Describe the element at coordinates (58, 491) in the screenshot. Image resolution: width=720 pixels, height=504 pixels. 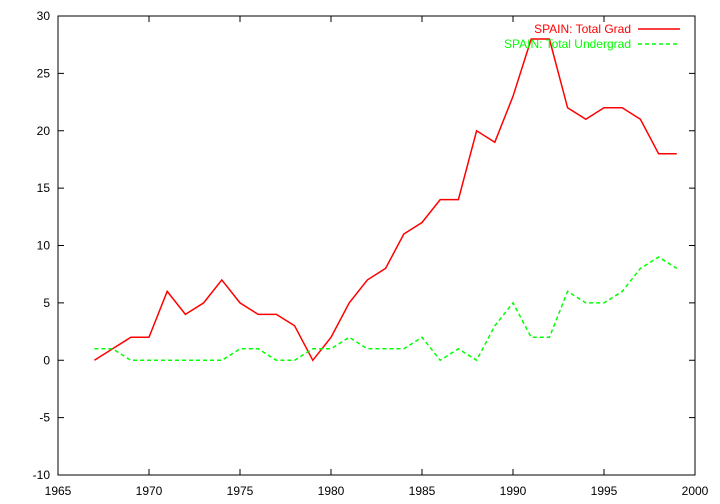
I see `x-tick-label: 1965` at that location.